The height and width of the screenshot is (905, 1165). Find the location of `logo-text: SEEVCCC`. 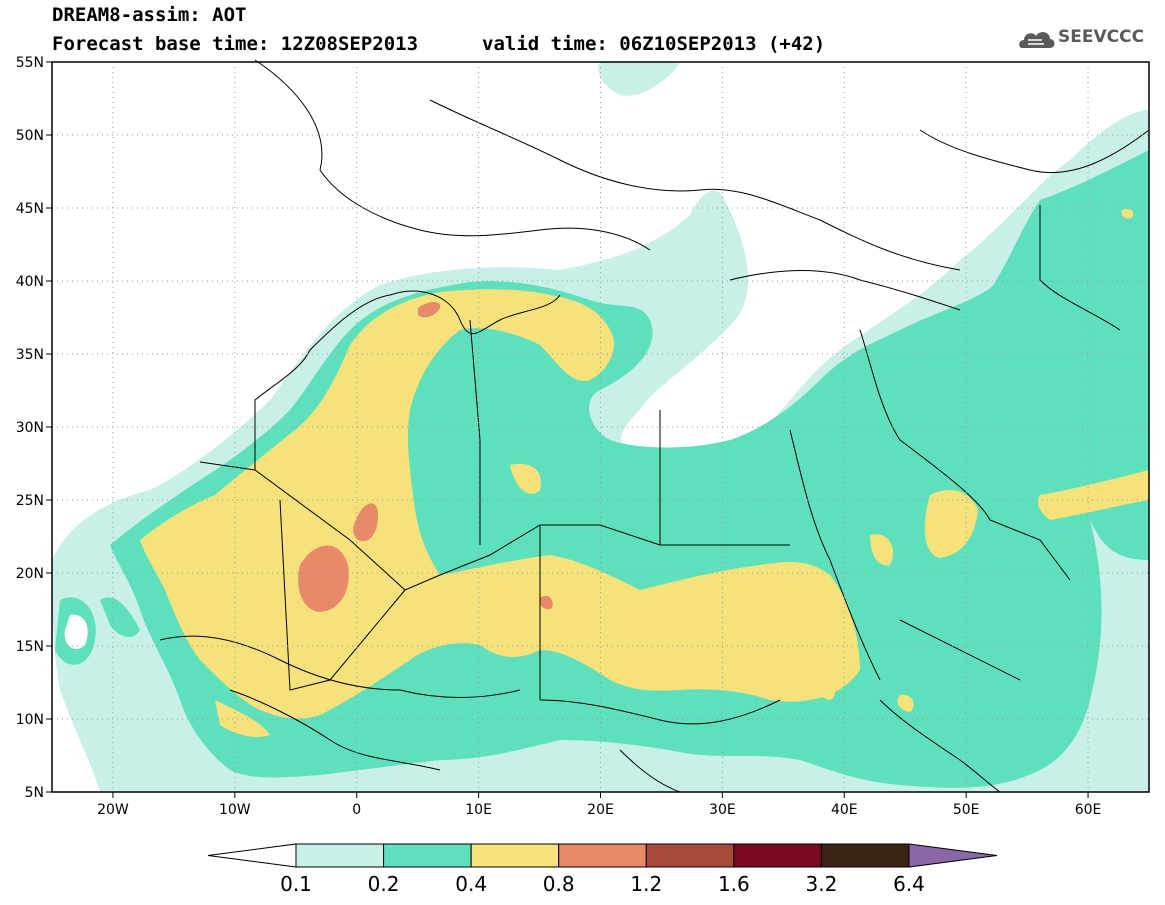

logo-text: SEEVCCC is located at coordinates (1101, 37).